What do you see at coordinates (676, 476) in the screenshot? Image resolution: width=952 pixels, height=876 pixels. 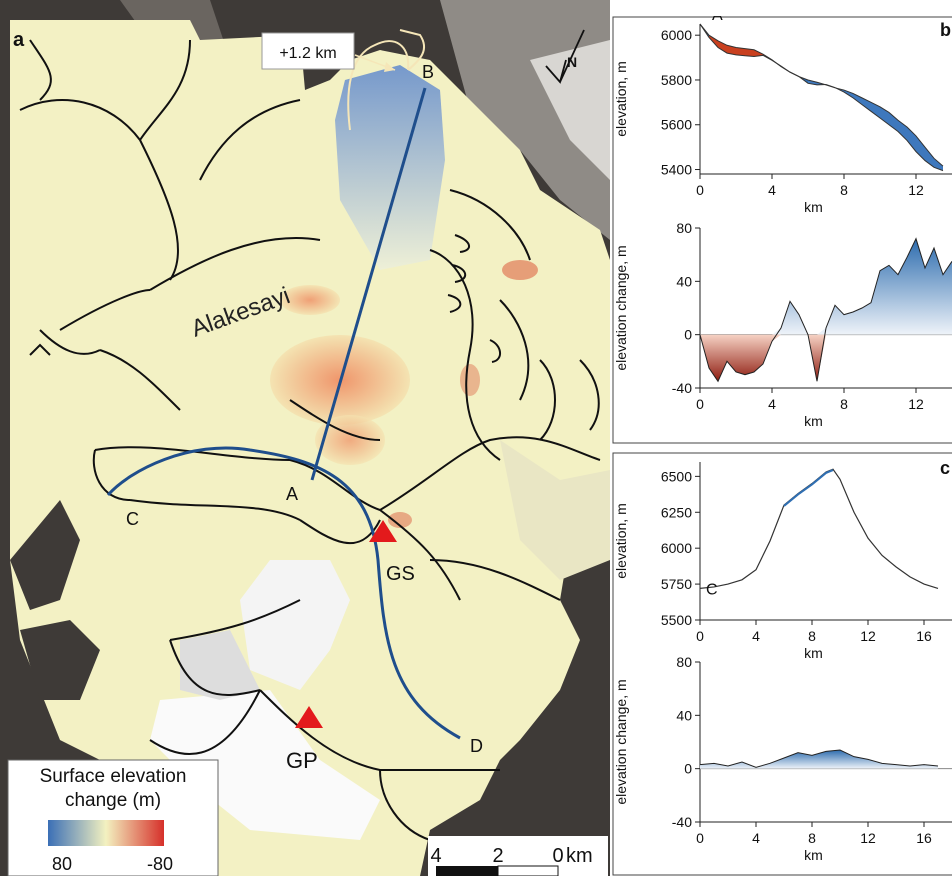 I see `y-tick-label: 6500` at bounding box center [676, 476].